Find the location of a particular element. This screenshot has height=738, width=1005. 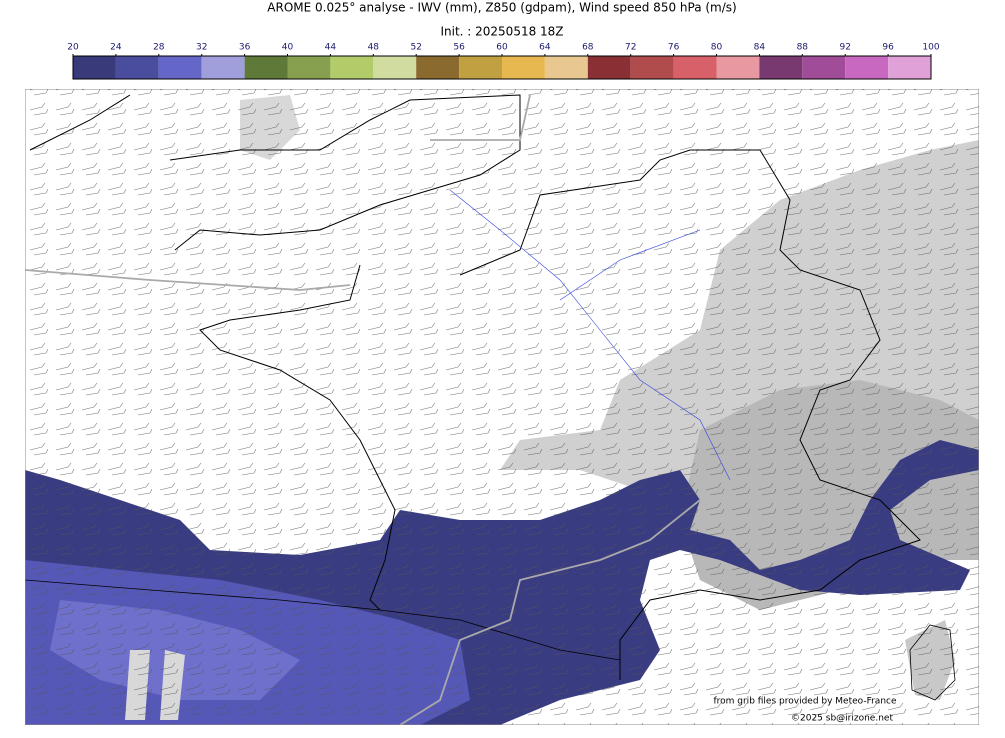

init-time: Init. : 20250518 18Z is located at coordinates (501, 32).